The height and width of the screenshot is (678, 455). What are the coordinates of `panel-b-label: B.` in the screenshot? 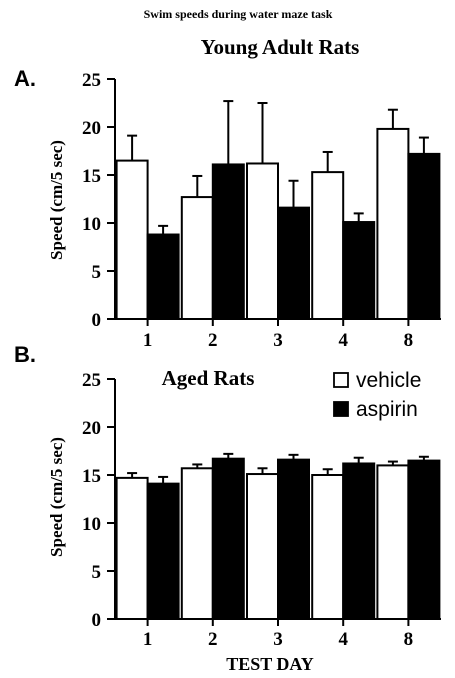 It's located at (25, 354).